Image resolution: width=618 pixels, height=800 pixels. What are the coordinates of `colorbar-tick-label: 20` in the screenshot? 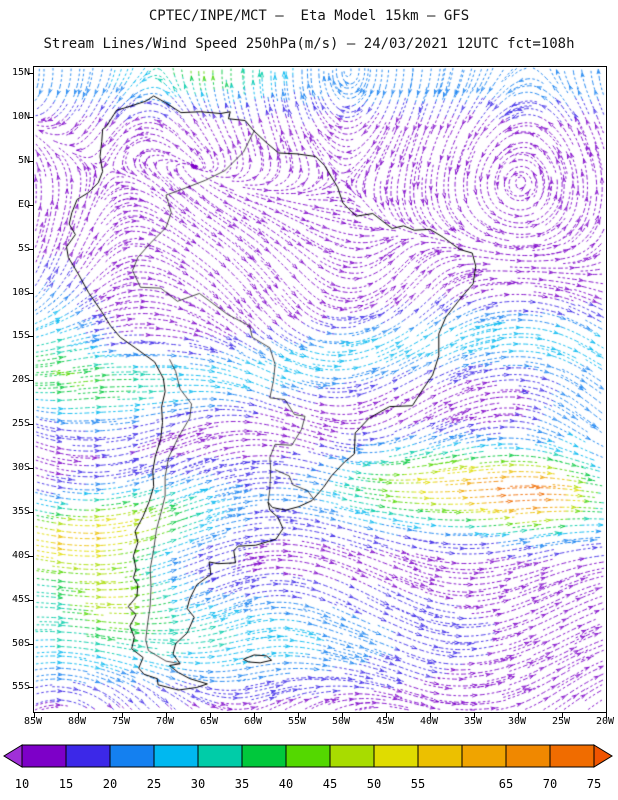 It's located at (110, 784).